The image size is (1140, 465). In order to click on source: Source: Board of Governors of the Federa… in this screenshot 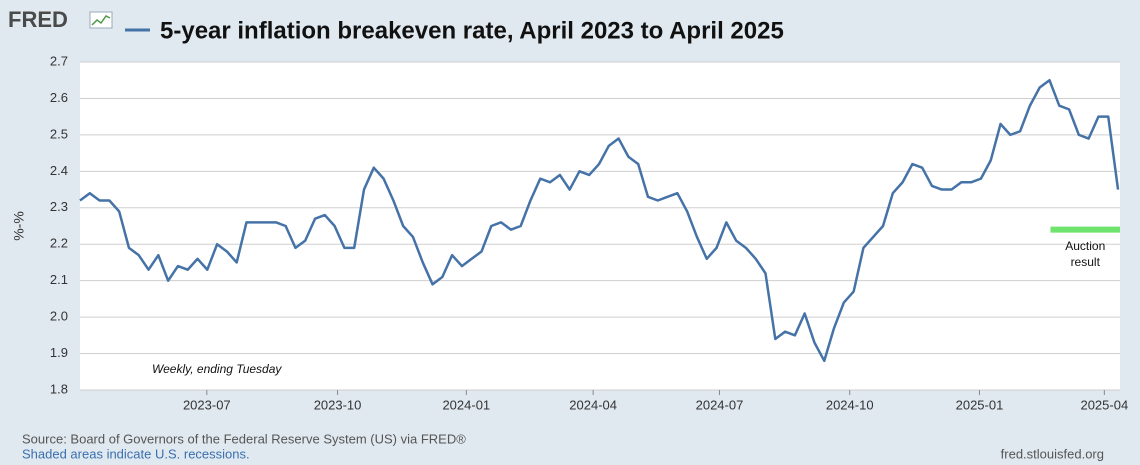, I will do `click(244, 438)`.